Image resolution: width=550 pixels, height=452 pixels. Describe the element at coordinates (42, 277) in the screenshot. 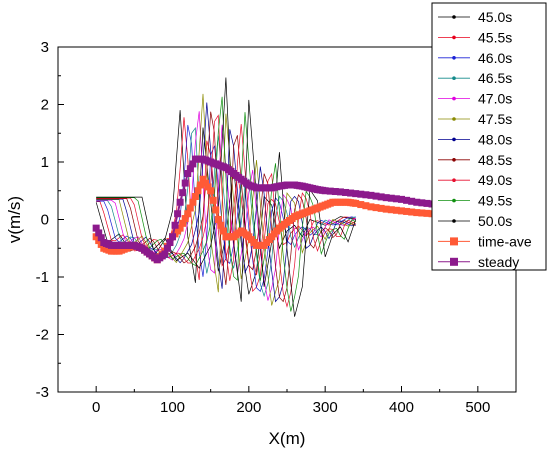

I see `y-tick-label: -1` at that location.